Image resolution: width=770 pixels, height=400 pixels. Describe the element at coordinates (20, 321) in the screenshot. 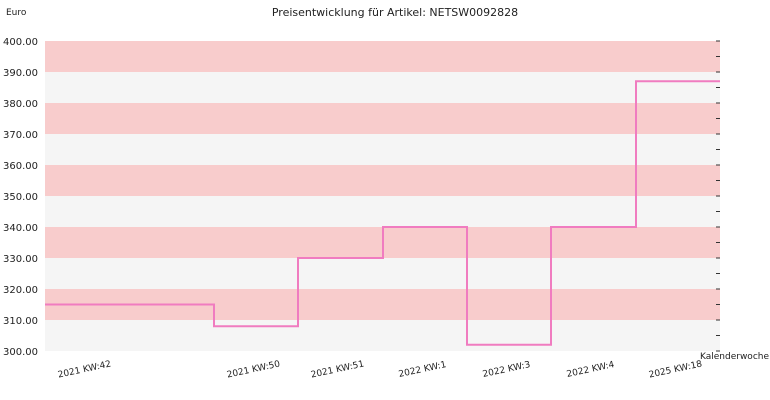

I see `y-tick-label: 310.00` at that location.